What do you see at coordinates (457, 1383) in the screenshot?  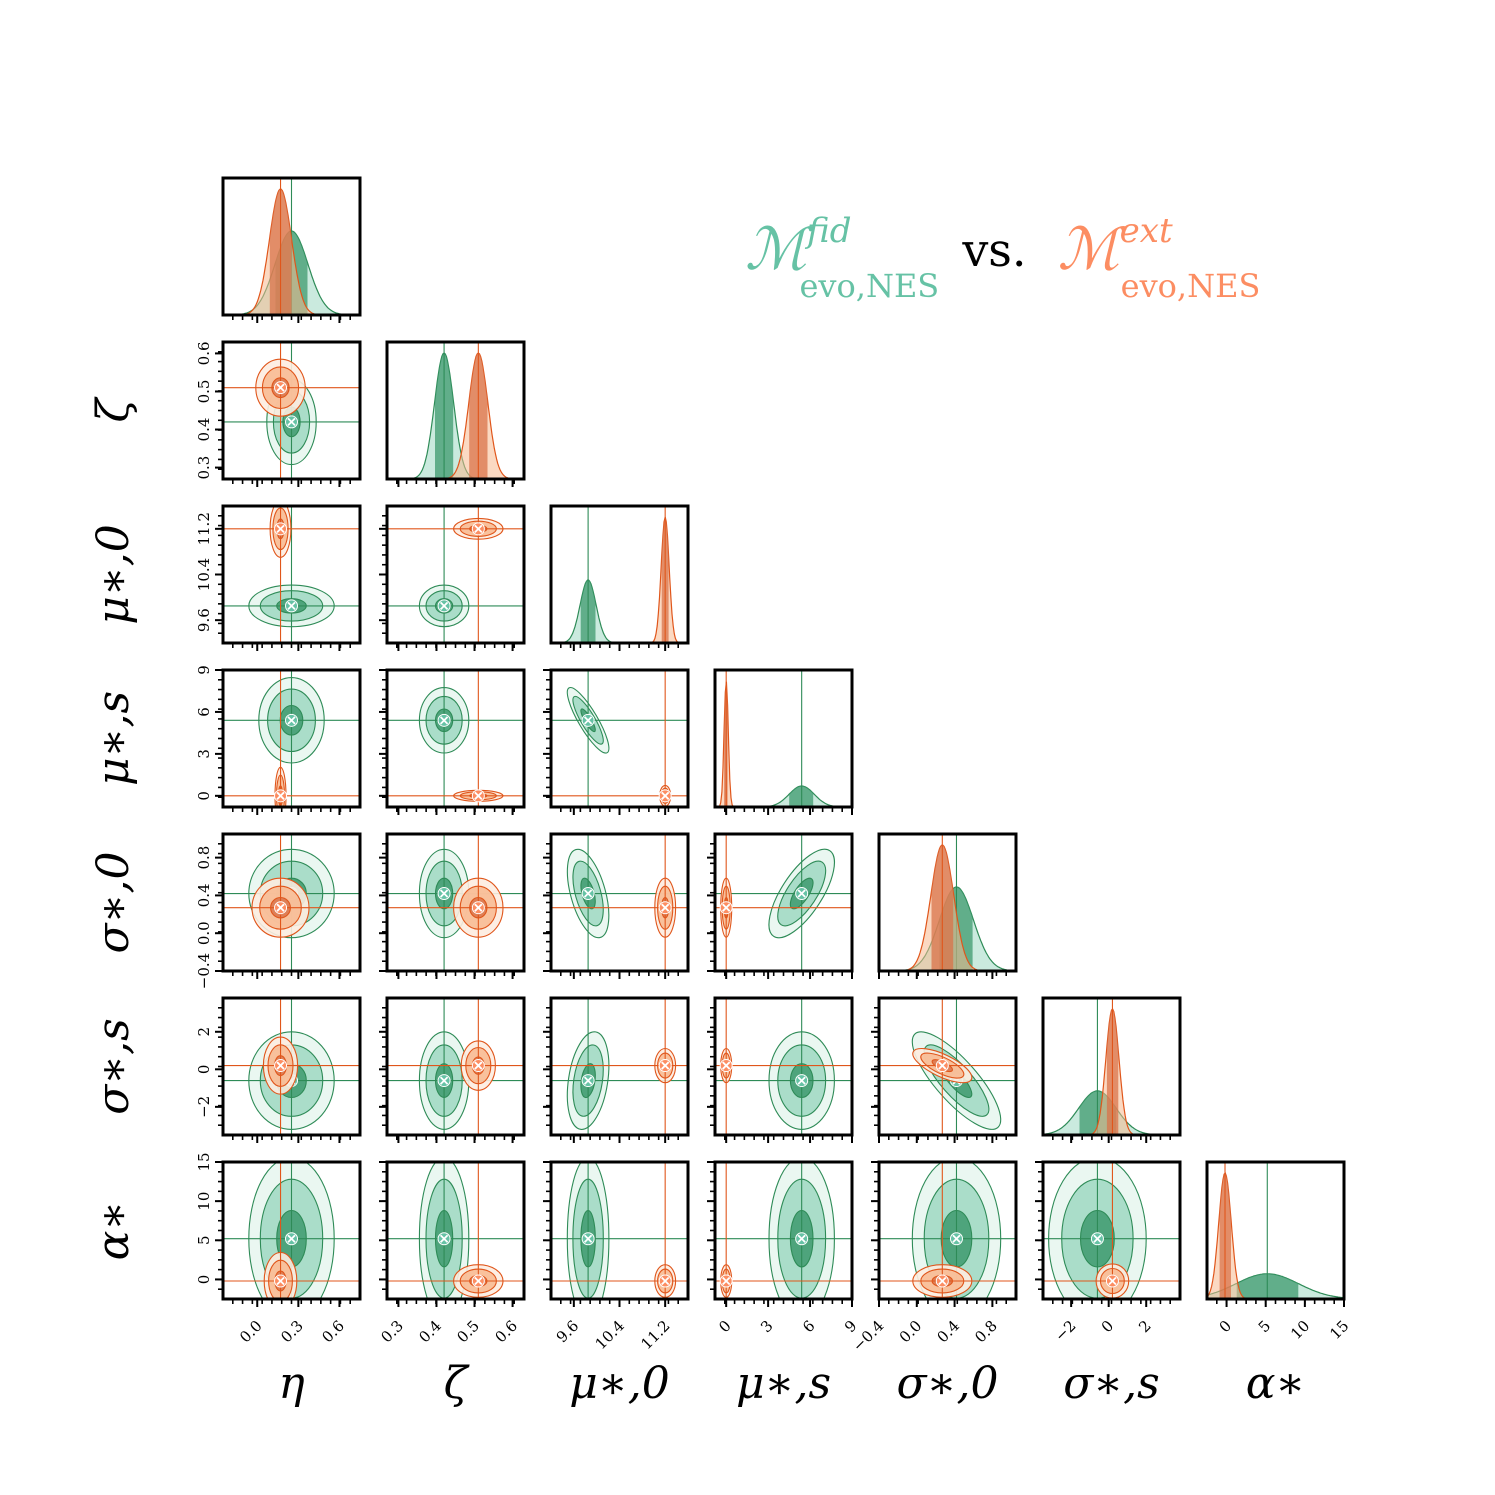 I see `xlabel-zeta: ζ` at bounding box center [457, 1383].